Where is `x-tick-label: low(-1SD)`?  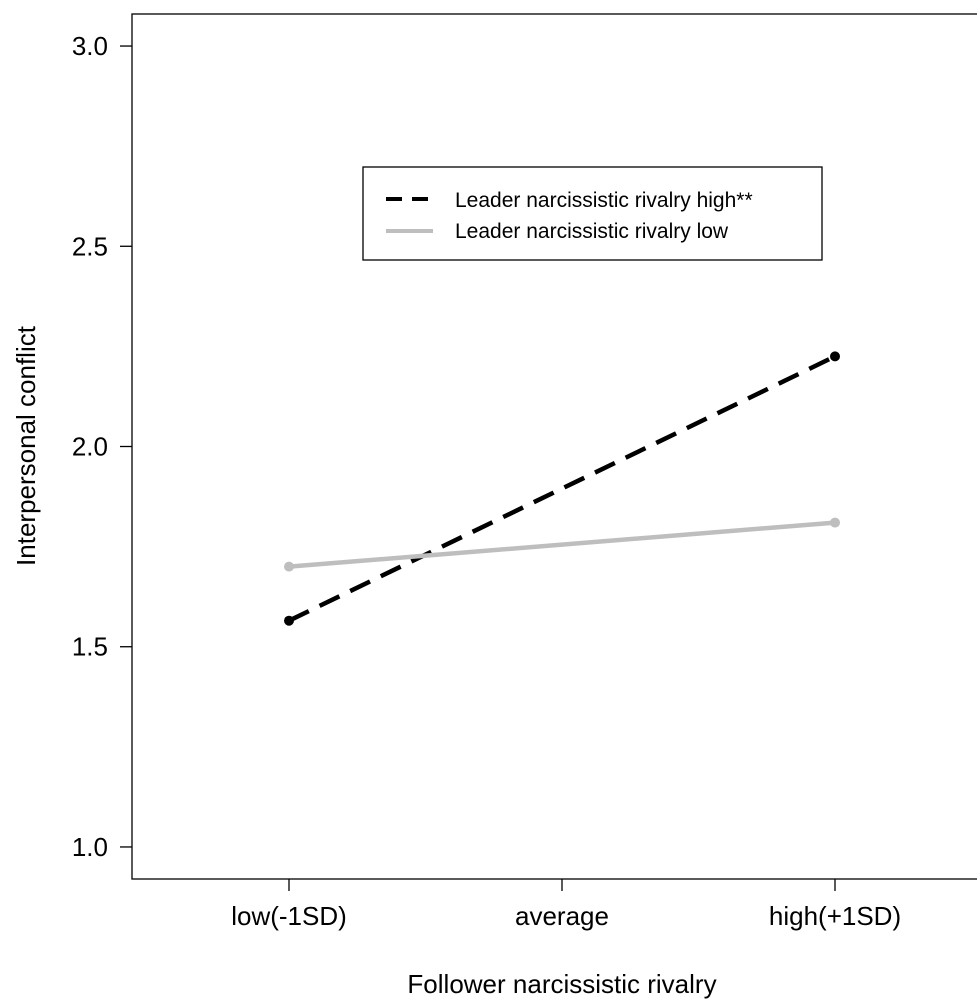
x-tick-label: low(-1SD) is located at coordinates (289, 916).